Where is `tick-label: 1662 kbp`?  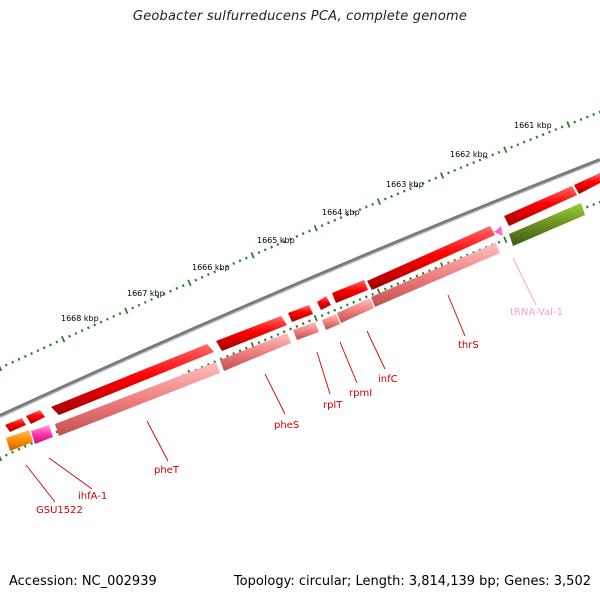
tick-label: 1662 kbp is located at coordinates (469, 154).